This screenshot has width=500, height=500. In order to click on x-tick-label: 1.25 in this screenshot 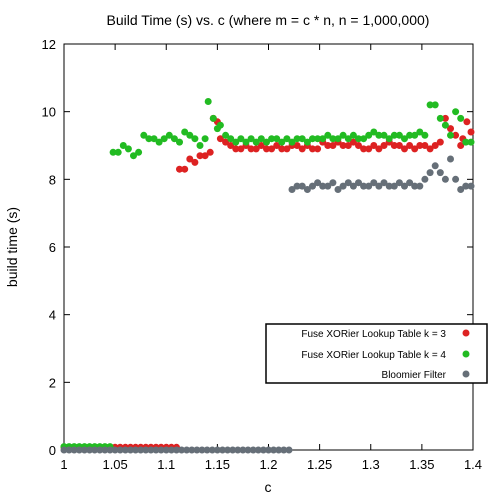, I will do `click(319, 464)`.